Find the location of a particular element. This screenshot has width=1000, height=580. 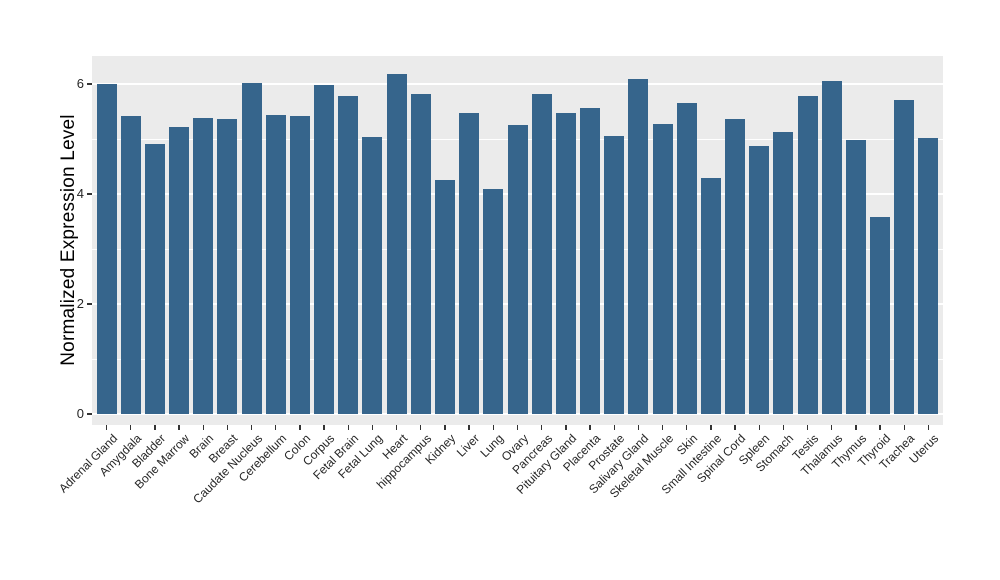

bar-liver is located at coordinates (469, 263).